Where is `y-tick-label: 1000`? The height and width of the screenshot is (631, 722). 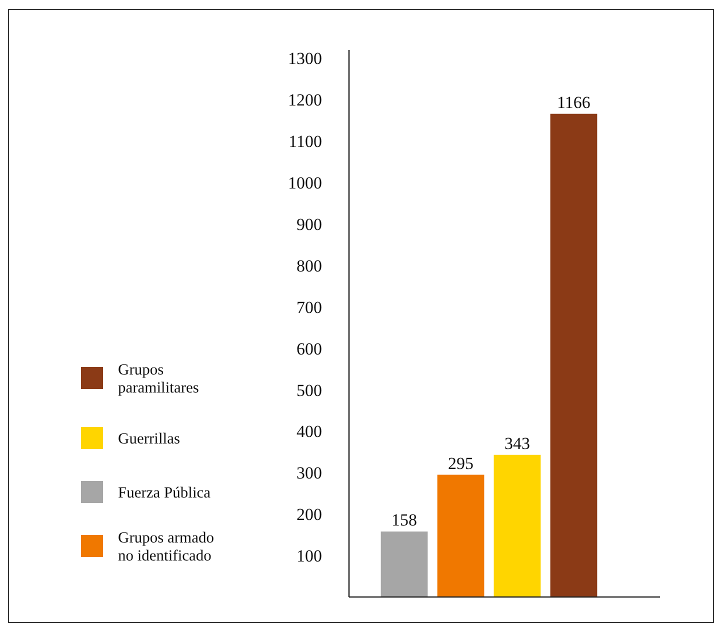
y-tick-label: 1000 is located at coordinates (305, 183).